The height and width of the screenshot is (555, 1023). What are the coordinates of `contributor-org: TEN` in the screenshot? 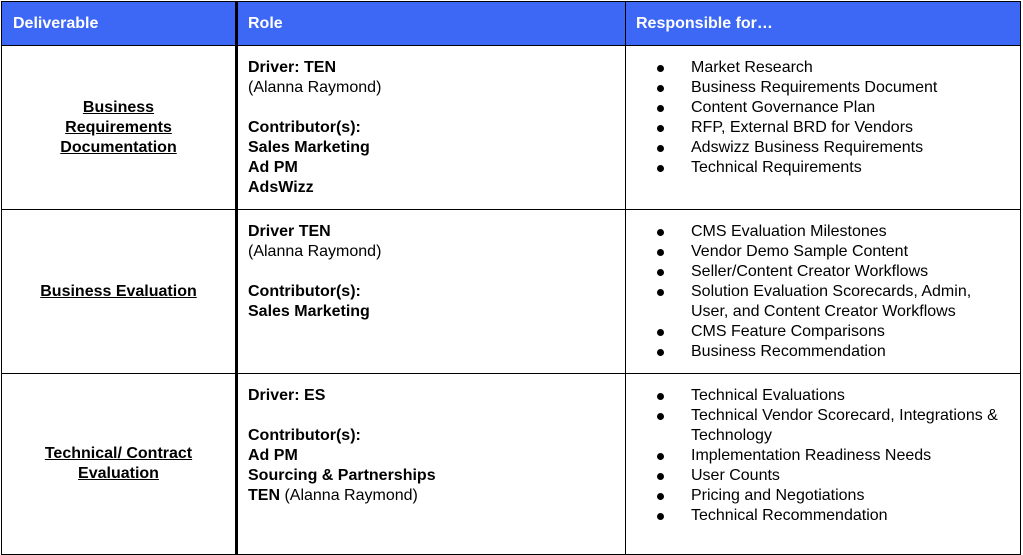 It's located at (264, 495).